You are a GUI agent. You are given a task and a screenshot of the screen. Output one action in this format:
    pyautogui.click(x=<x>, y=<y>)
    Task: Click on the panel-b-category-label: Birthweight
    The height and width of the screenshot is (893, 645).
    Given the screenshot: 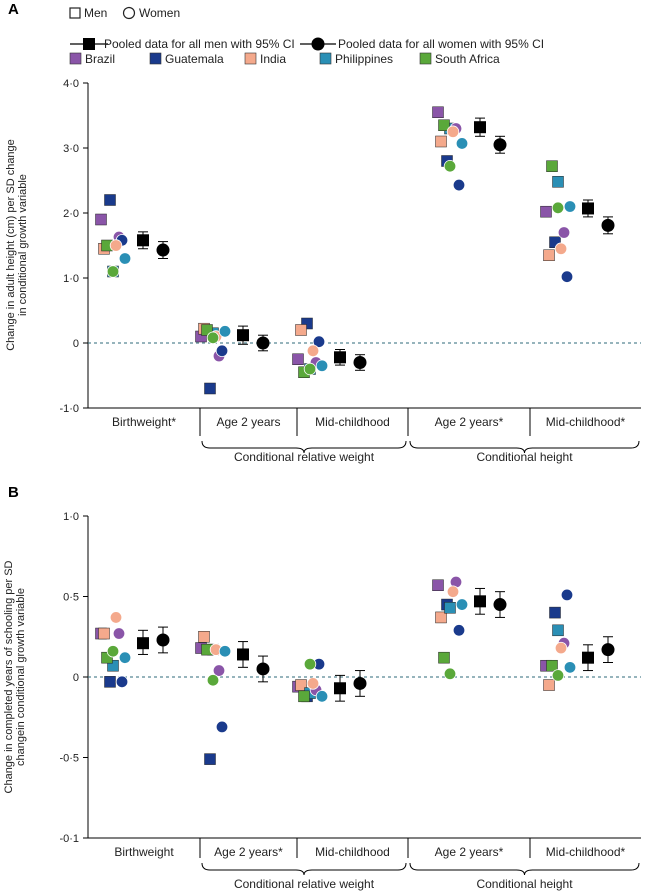 What is the action you would take?
    pyautogui.click(x=144, y=852)
    